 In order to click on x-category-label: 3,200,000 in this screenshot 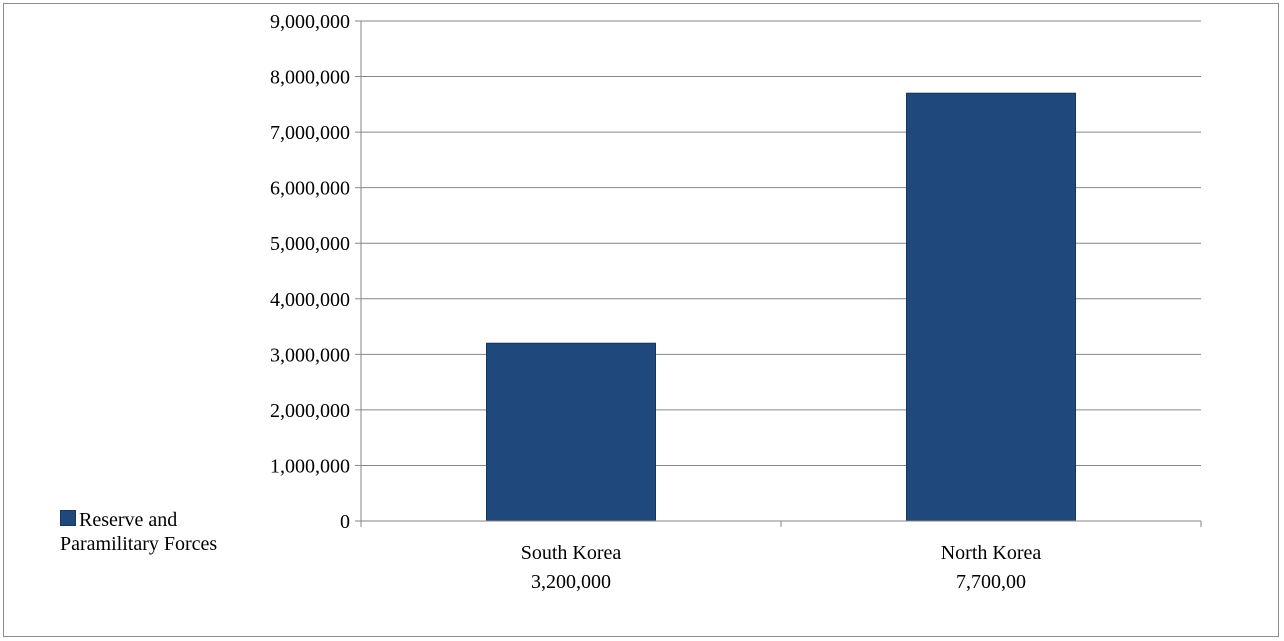, I will do `click(571, 582)`.